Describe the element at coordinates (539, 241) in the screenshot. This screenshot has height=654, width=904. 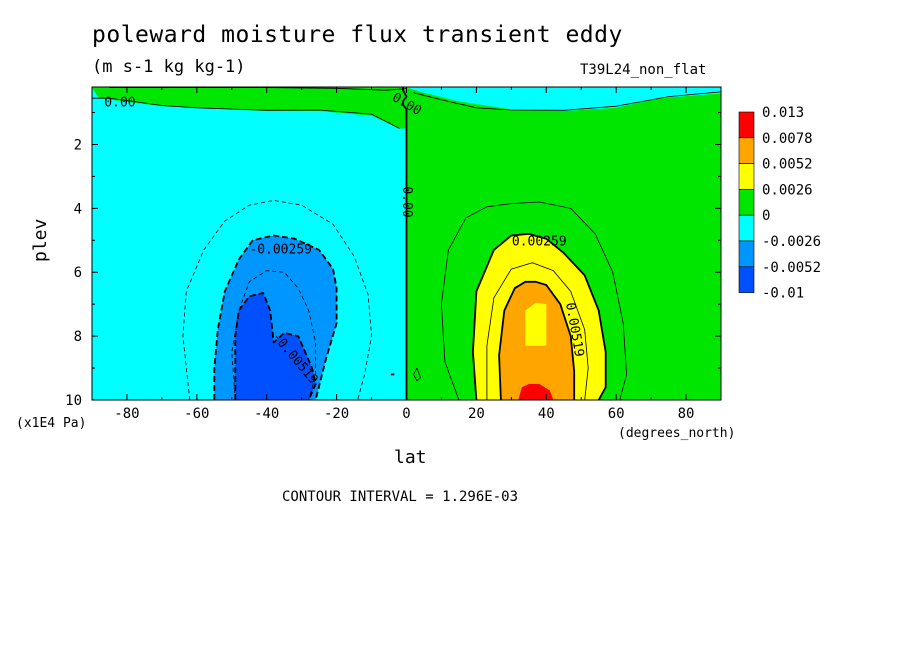
I see `contour-label-5: 0.00259` at that location.